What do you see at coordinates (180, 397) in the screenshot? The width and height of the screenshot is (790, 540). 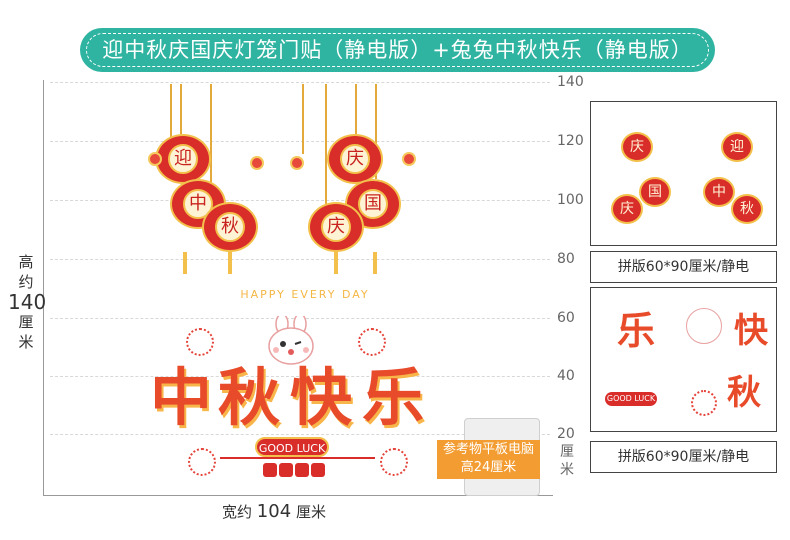 I see `title-char: 中` at bounding box center [180, 397].